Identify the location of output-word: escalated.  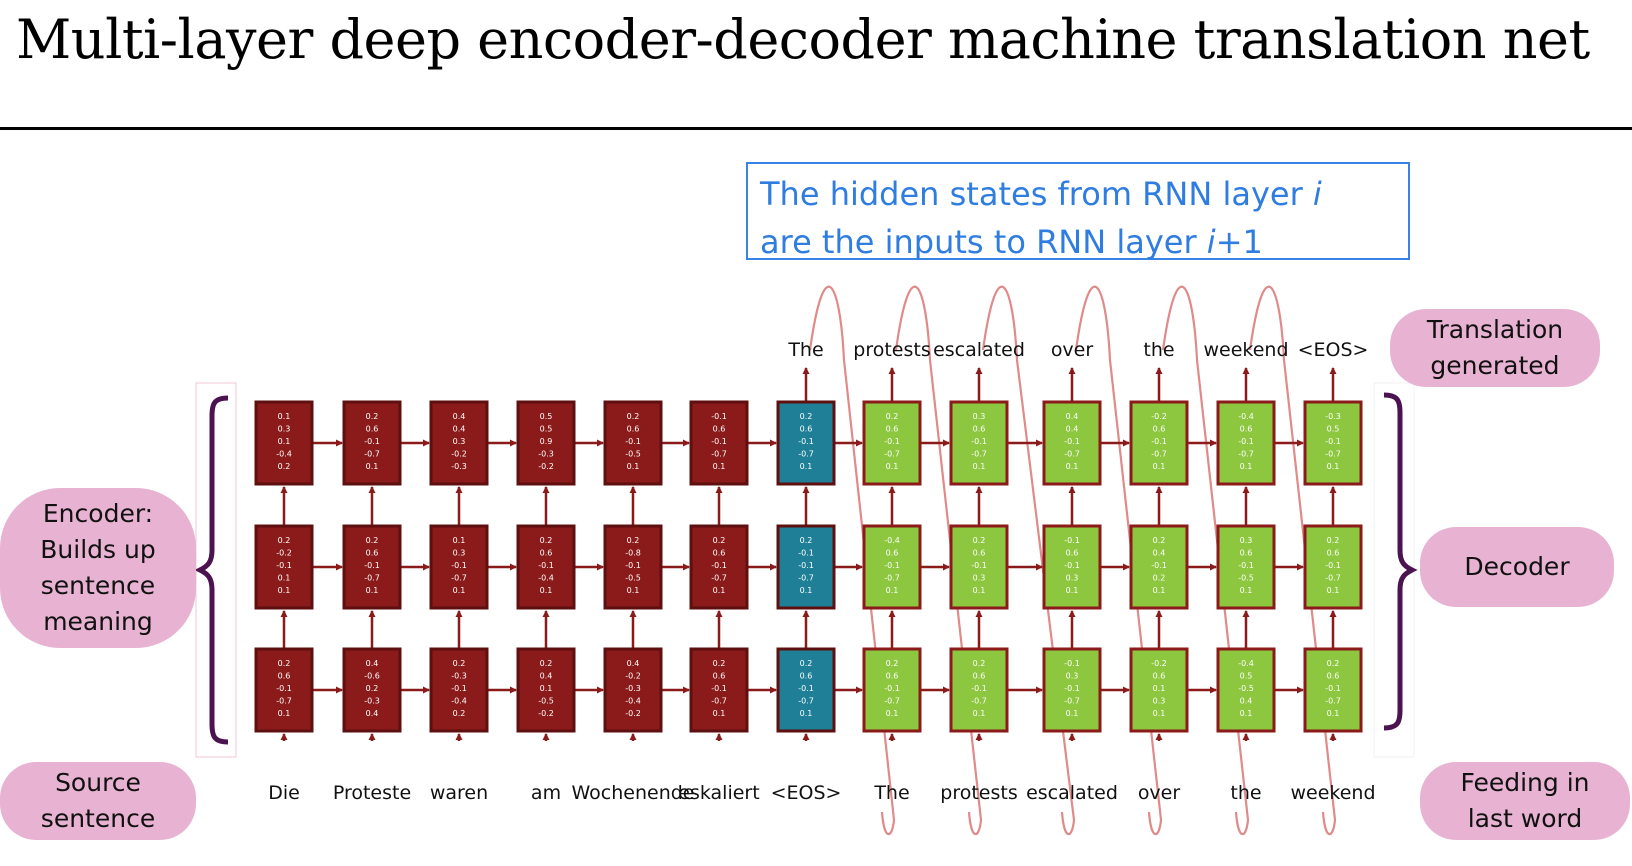
(979, 350).